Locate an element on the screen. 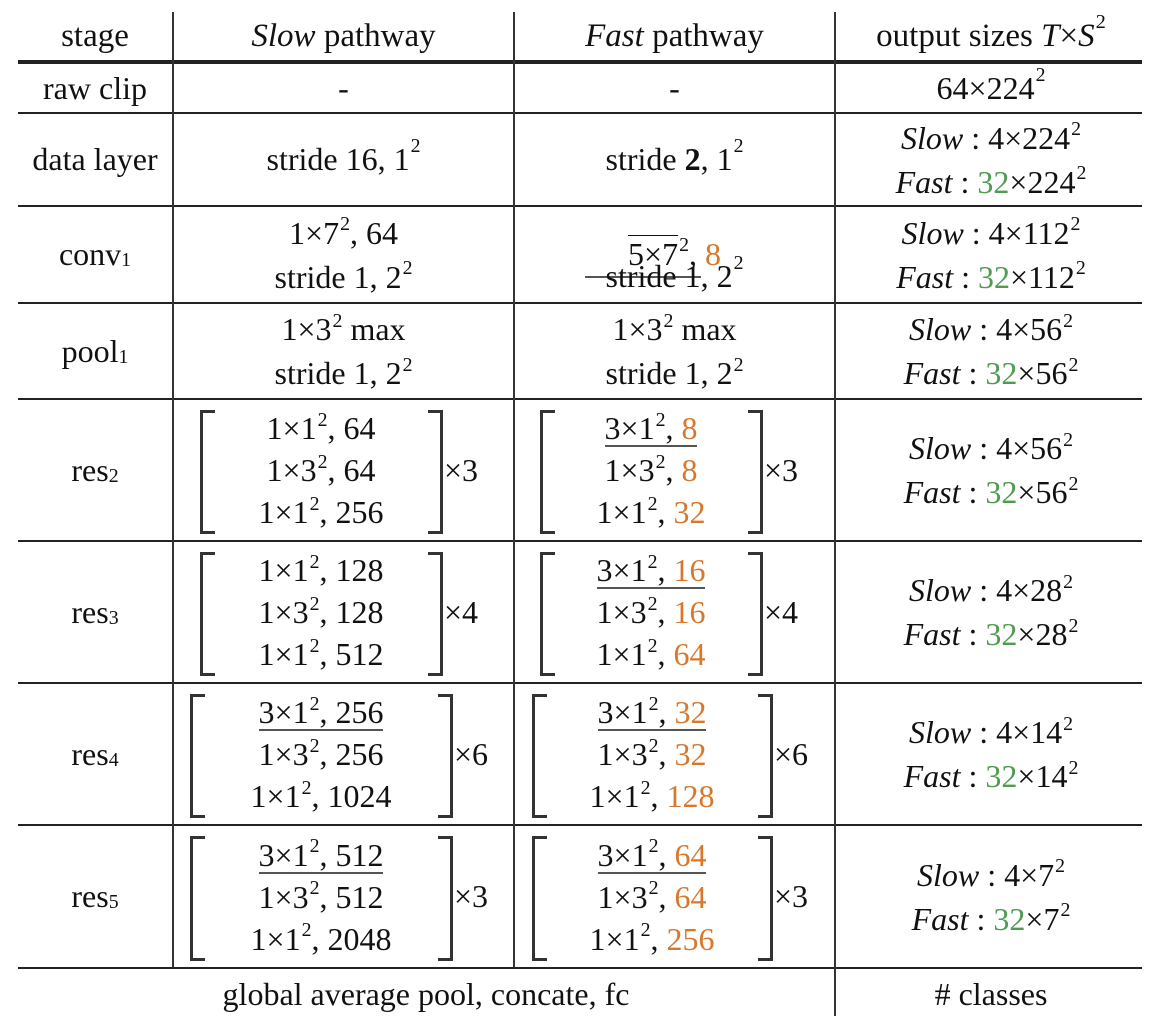 The height and width of the screenshot is (1028, 1174). pool1-fast-kernel: 1×3 is located at coordinates (637, 329).